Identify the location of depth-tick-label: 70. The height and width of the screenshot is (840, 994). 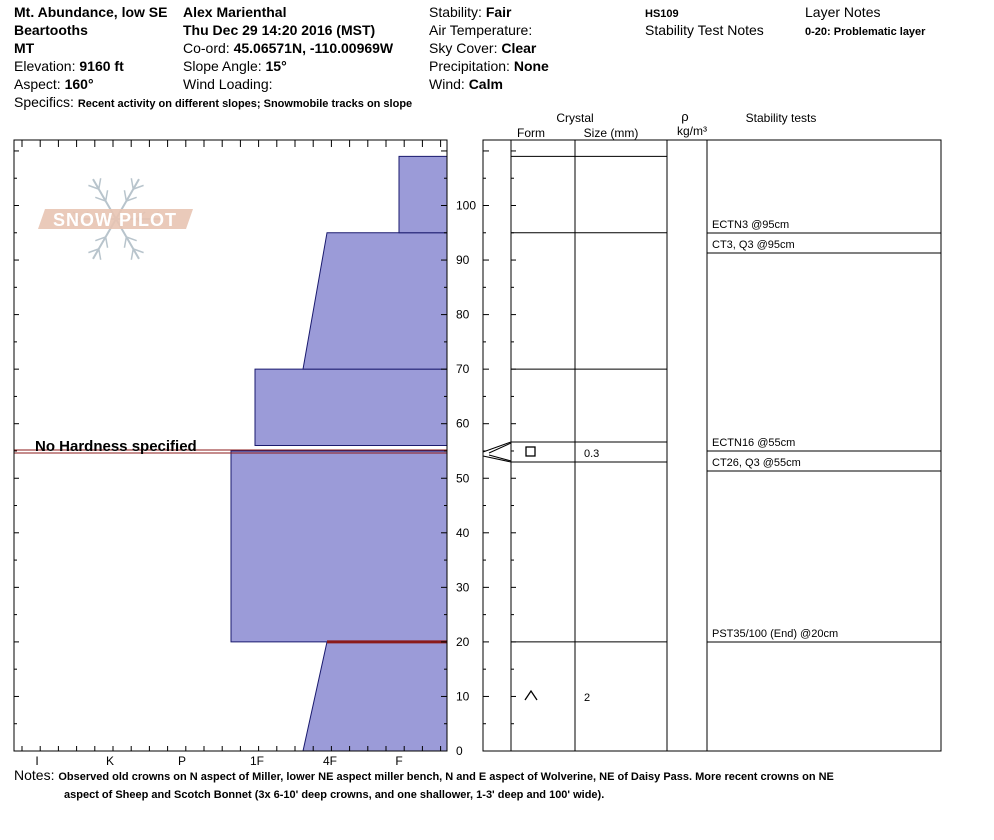
(463, 369).